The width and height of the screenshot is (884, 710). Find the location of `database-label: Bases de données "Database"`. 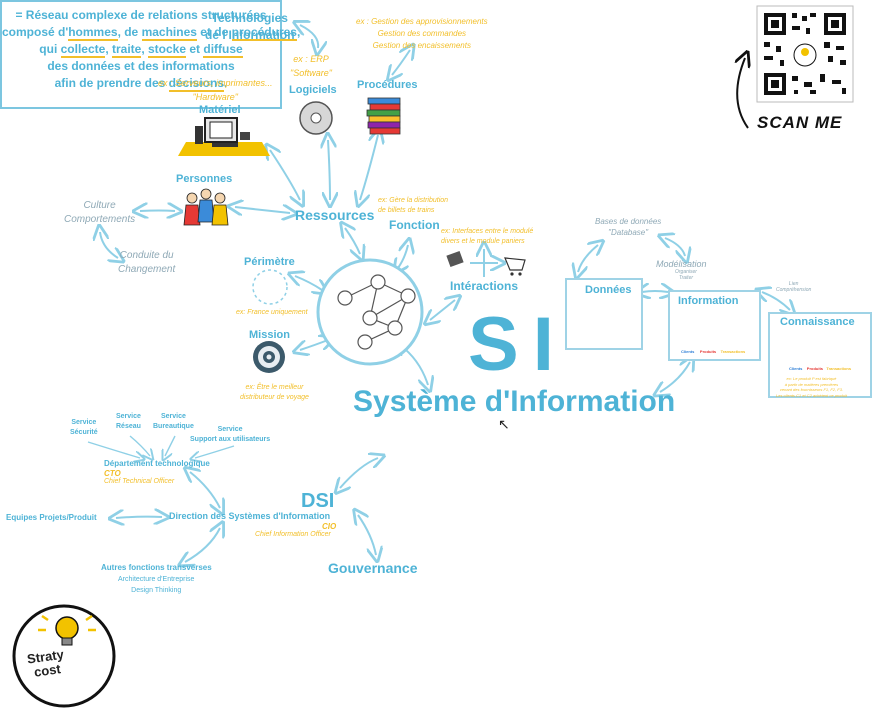

database-label: Bases de données "Database" is located at coordinates (628, 227).